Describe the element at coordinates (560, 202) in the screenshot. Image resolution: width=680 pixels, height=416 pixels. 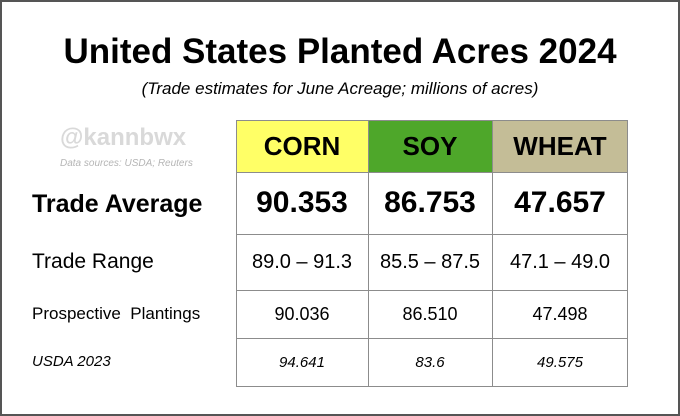
I see `cell-trade-average-wheat: 47.657` at that location.